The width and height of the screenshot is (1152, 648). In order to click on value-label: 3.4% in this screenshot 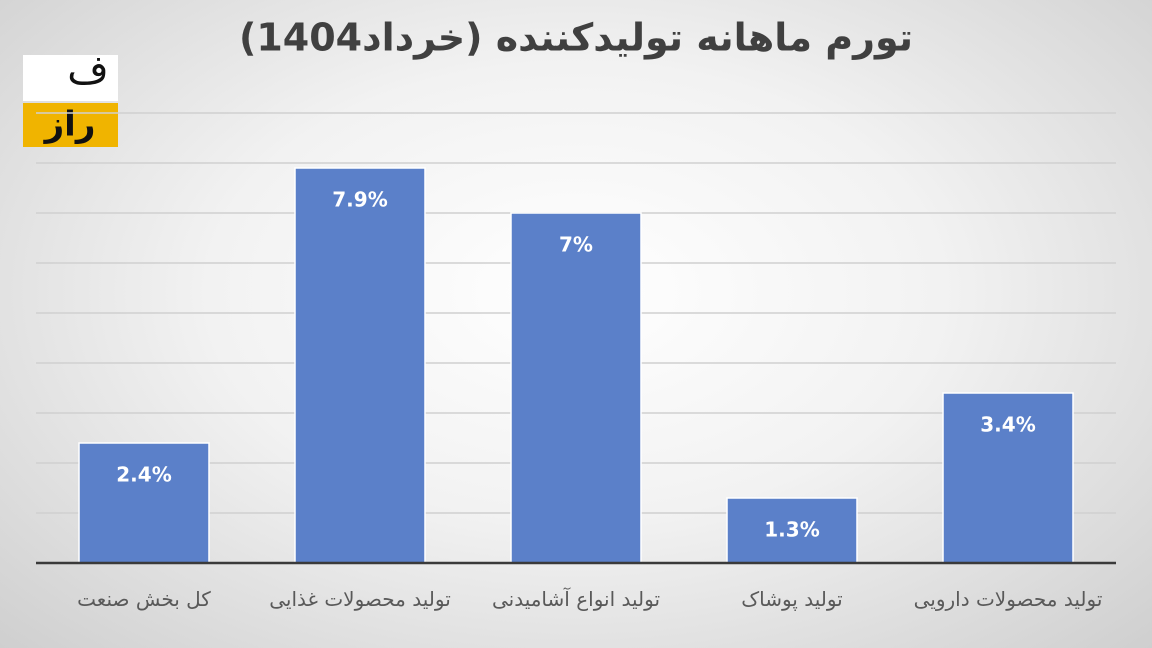, I will do `click(1007, 425)`.